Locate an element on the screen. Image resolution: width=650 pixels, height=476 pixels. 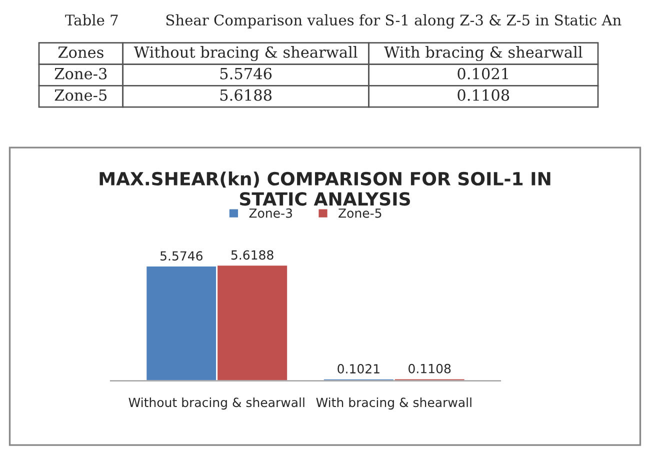
legend-label: Zone-5 is located at coordinates (360, 213).